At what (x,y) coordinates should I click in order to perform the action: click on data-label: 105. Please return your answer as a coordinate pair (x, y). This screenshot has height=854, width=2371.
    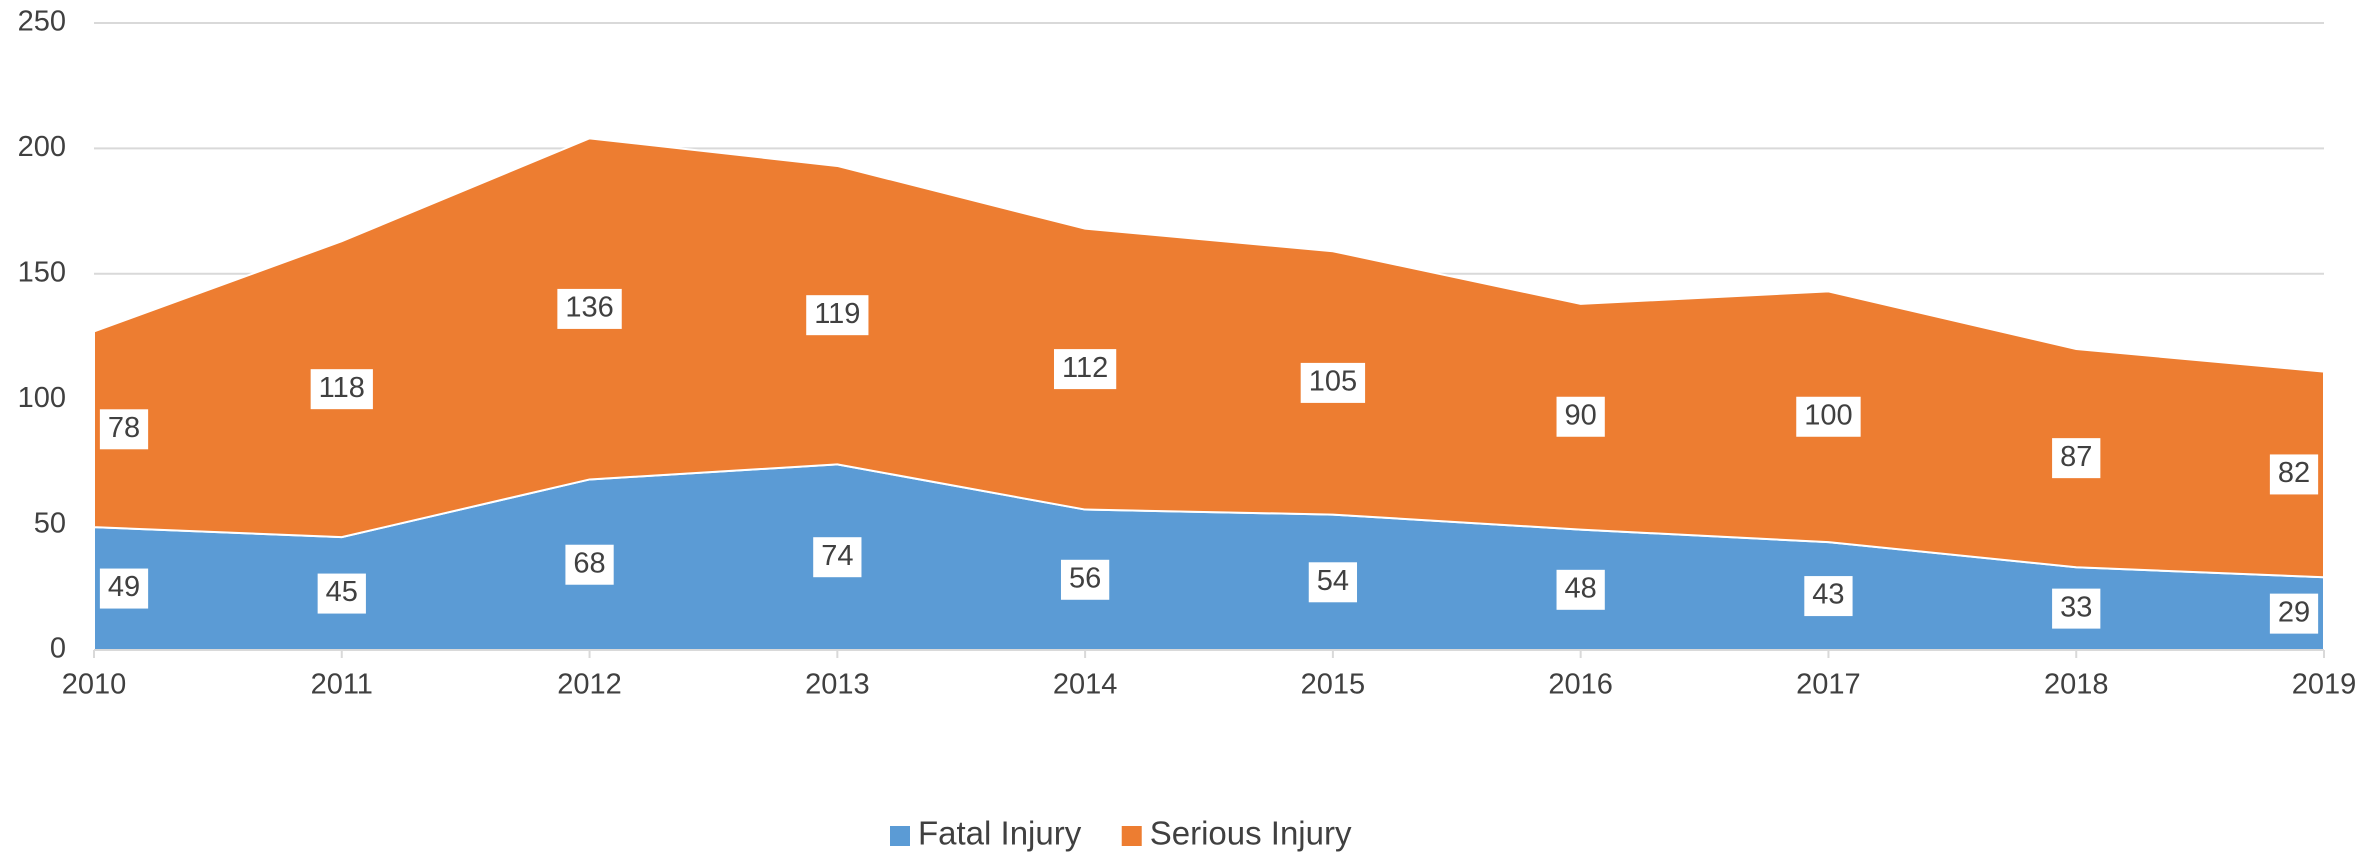
    Looking at the image, I should click on (1333, 382).